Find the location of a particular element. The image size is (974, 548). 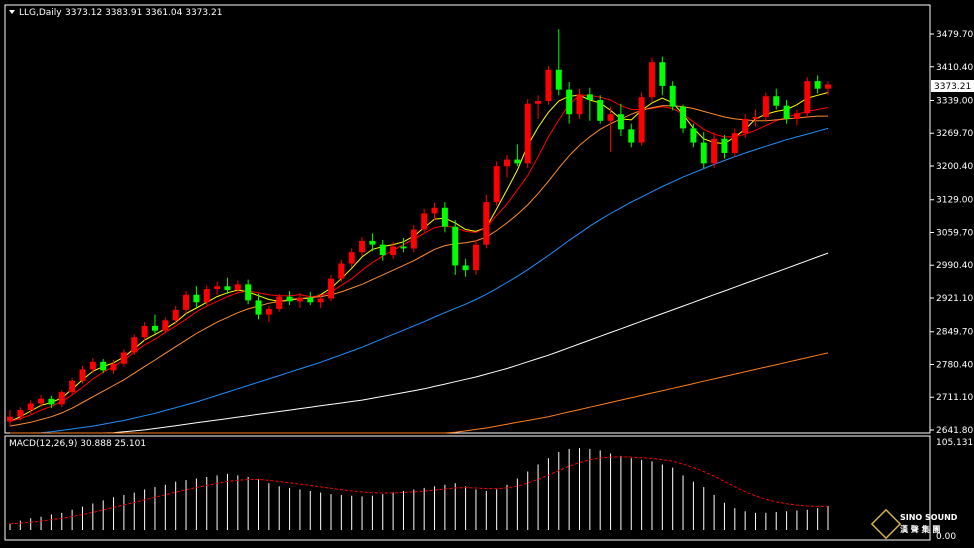

price-tick-label: 2849.70 is located at coordinates (954, 333).